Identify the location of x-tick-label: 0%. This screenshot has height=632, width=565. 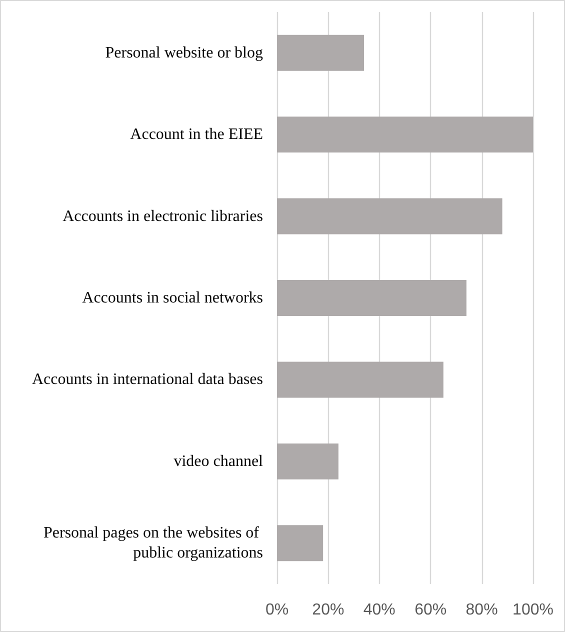
(277, 610).